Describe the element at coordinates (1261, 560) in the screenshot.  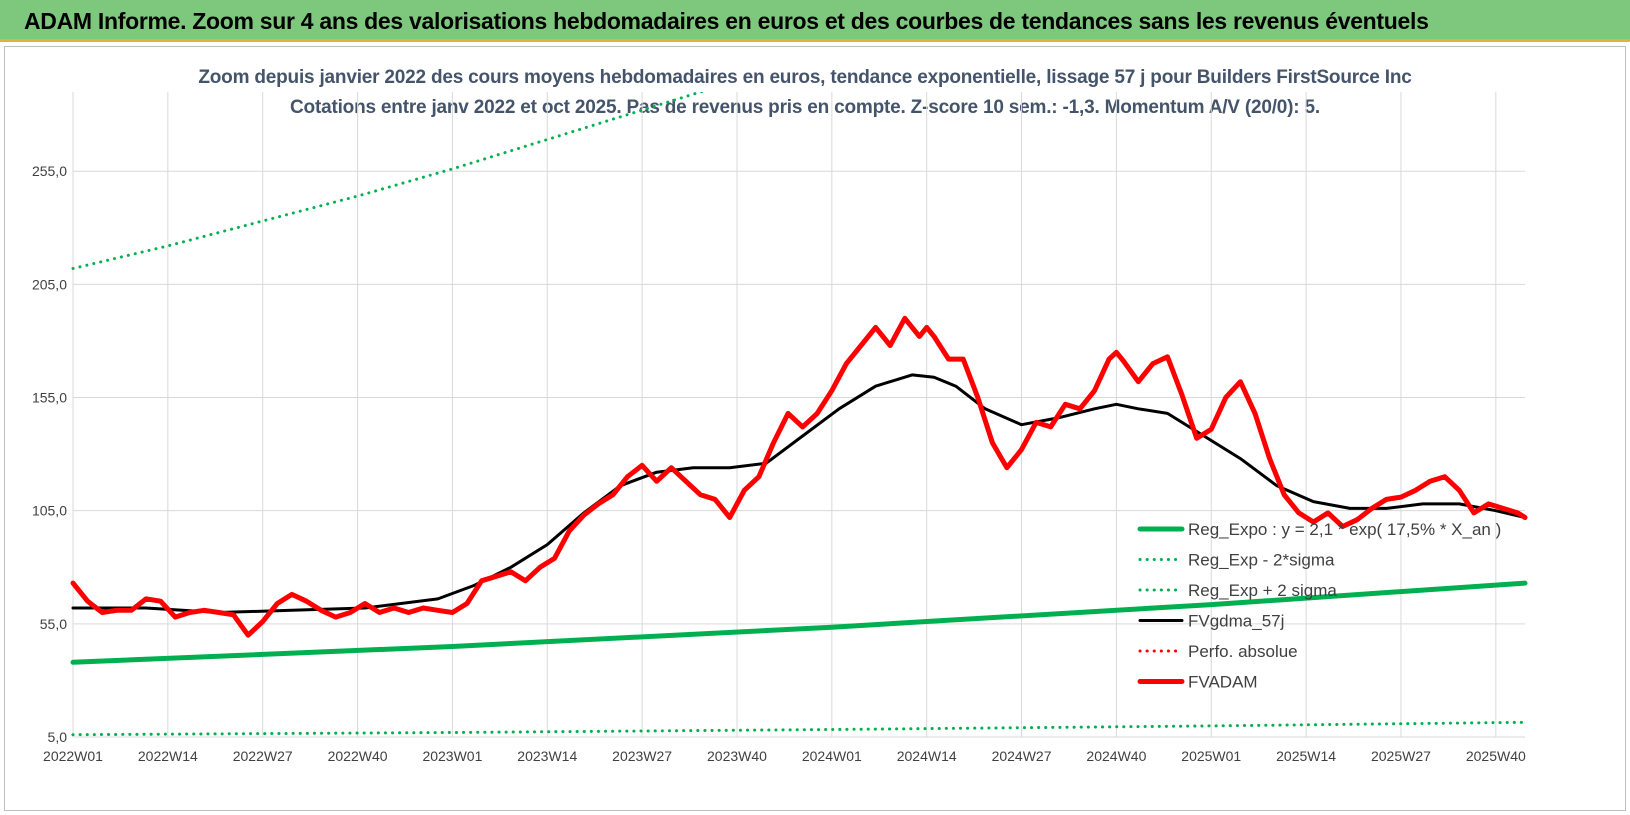
I see `legend-label: Reg_Exp - 2*sigma` at that location.